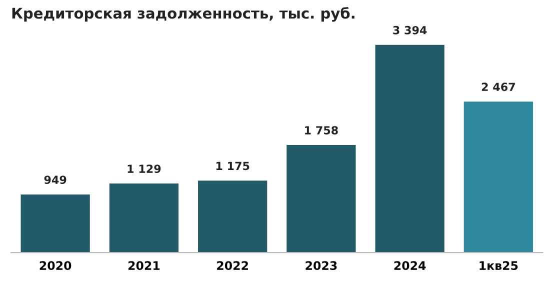 The width and height of the screenshot is (551, 287). I want to click on x-tick-label: 1кв25, so click(499, 265).